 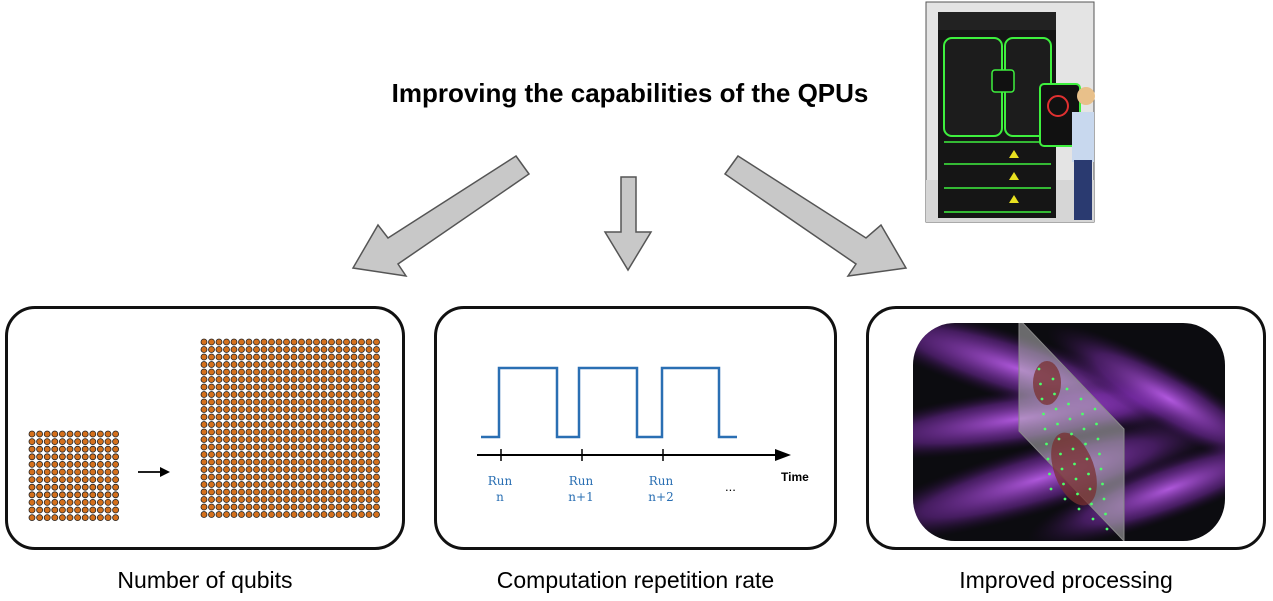 I want to click on run-label-2: Run, so click(x=581, y=481).